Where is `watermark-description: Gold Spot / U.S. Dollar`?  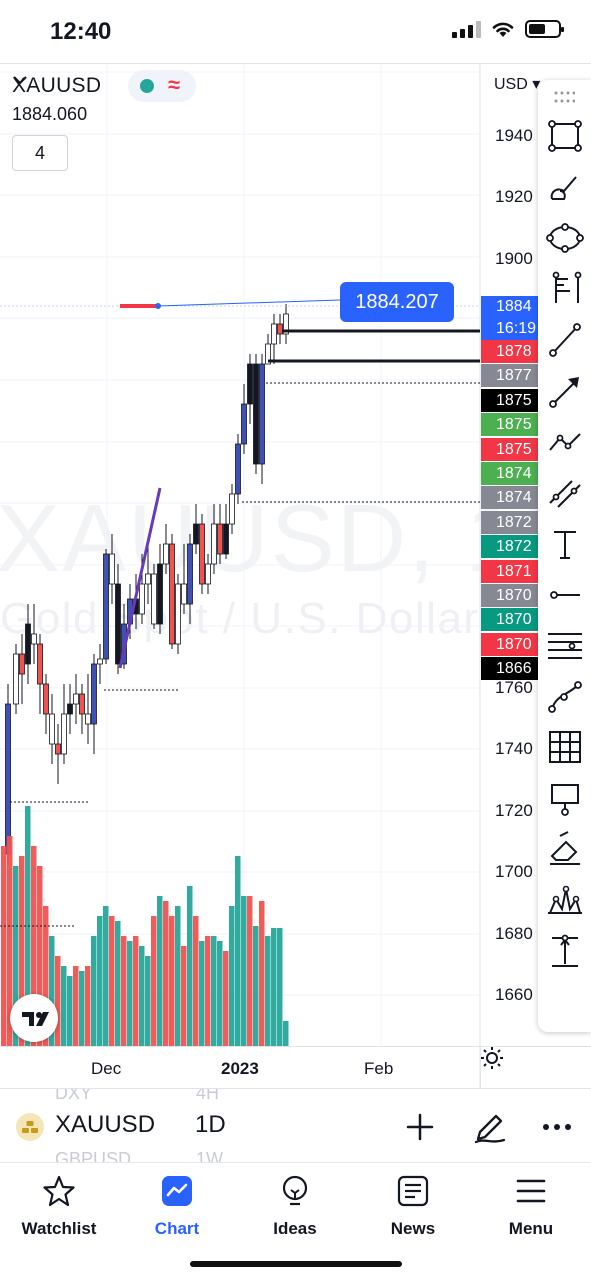 watermark-description: Gold Spot / U.S. Dollar is located at coordinates (240, 618).